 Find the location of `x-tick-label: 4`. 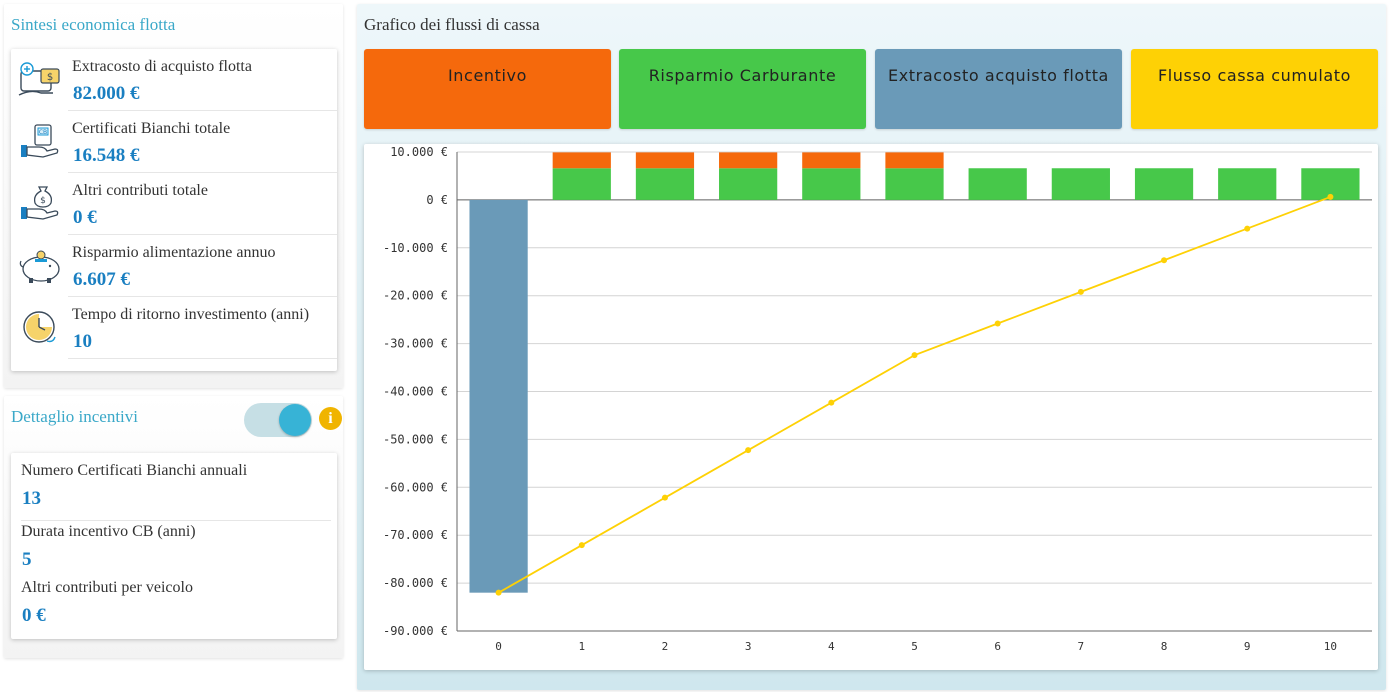

x-tick-label: 4 is located at coordinates (831, 646).